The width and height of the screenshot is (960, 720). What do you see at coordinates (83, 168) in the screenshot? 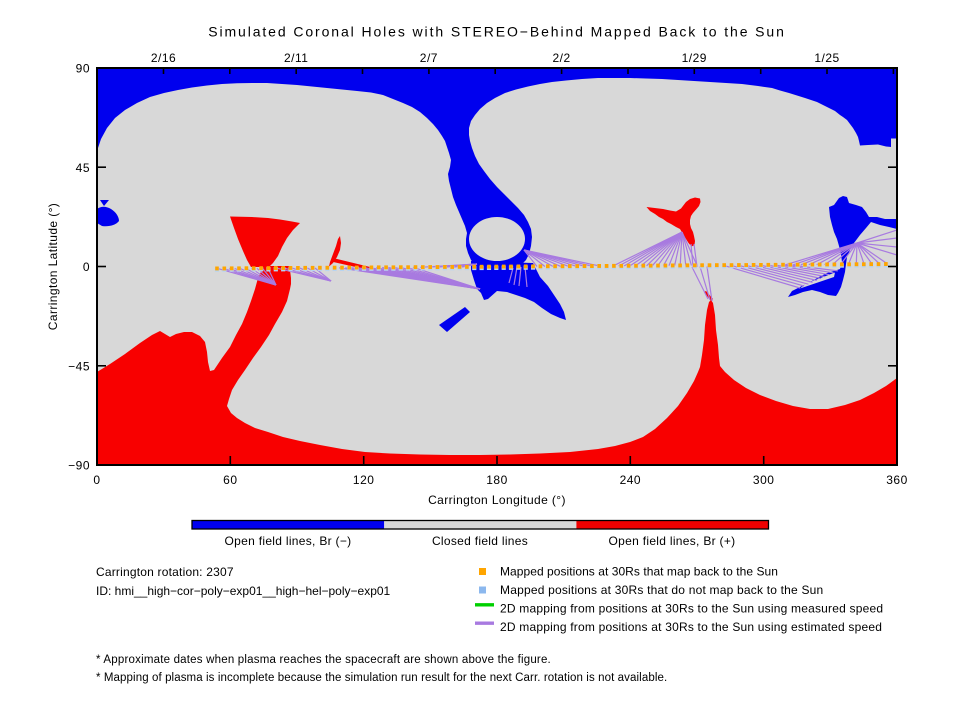
I see `svg-text: 45` at bounding box center [83, 168].